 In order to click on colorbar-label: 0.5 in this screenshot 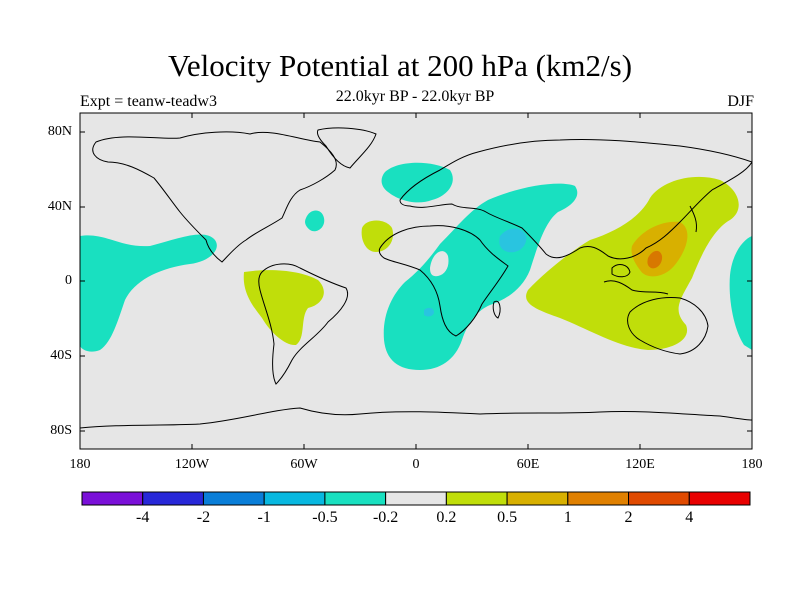, I will do `click(507, 517)`.